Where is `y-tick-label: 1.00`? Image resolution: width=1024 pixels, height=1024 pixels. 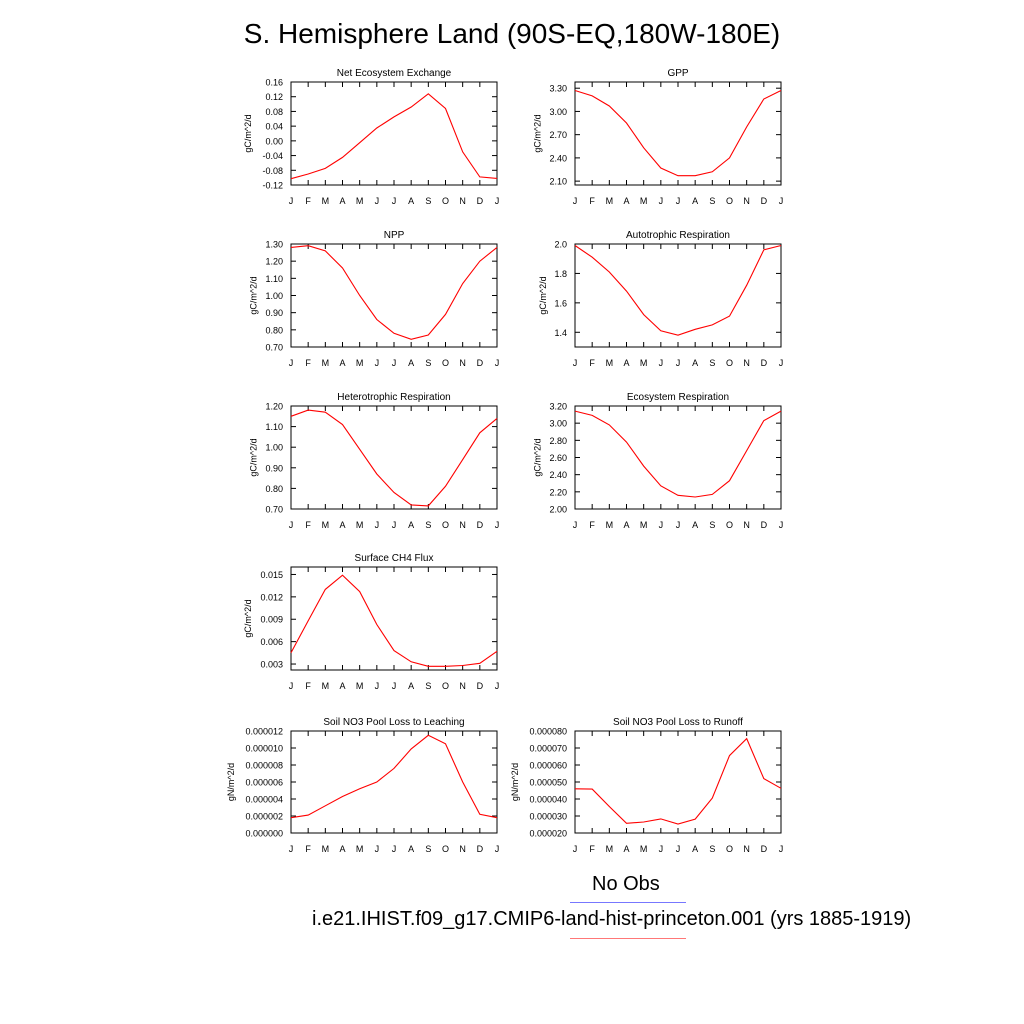
y-tick-label: 1.00 is located at coordinates (274, 296).